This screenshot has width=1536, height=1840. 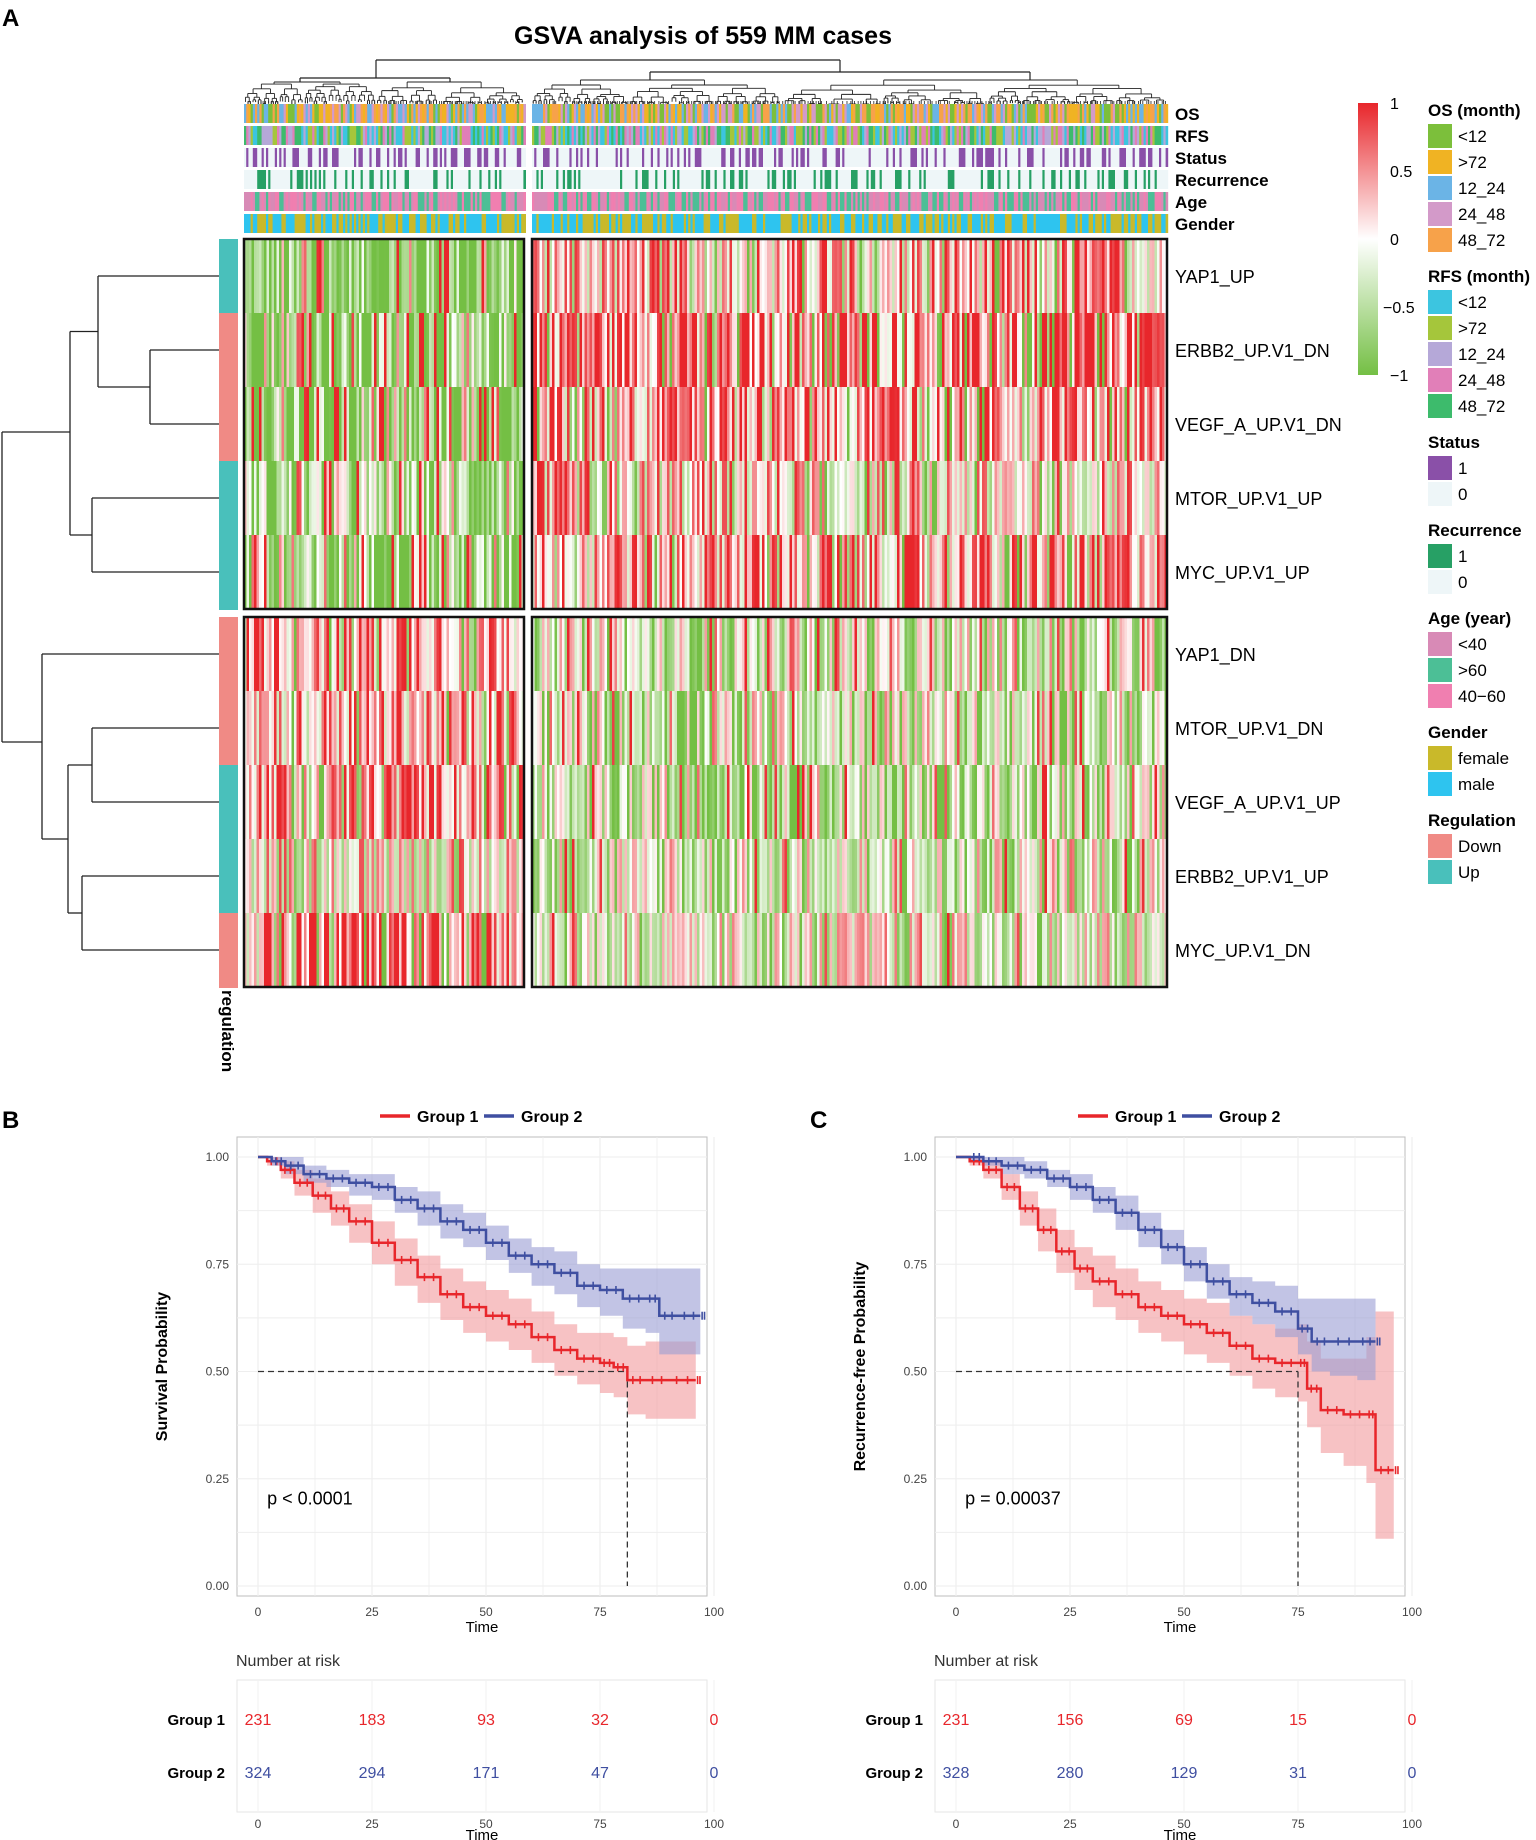 What do you see at coordinates (1462, 494) in the screenshot?
I see `legend-item-label: 0` at bounding box center [1462, 494].